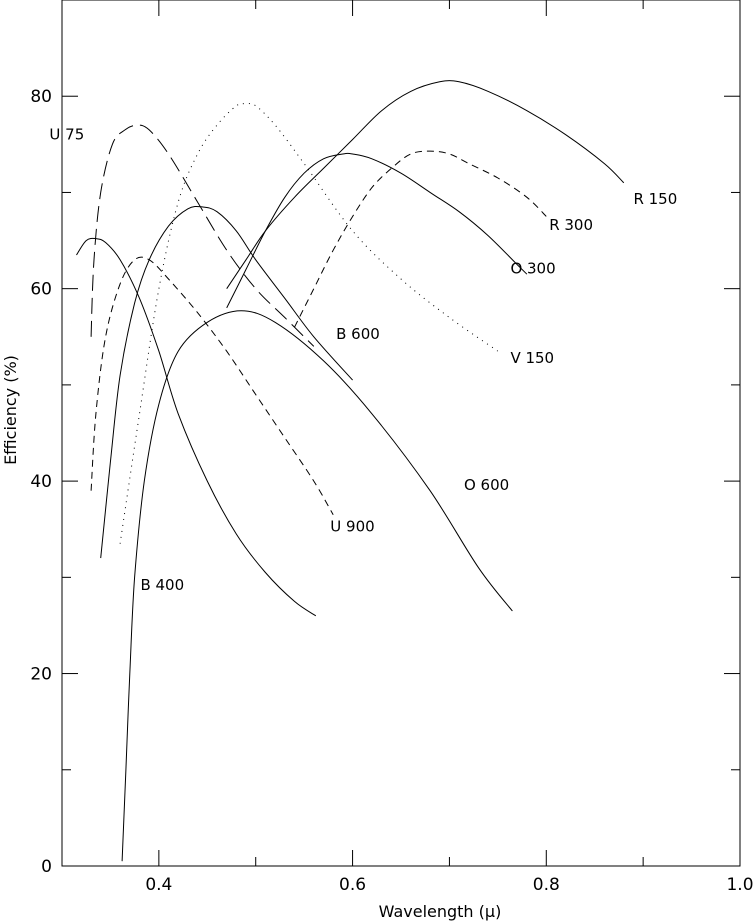 The width and height of the screenshot is (754, 922). I want to click on x-tick-label: 0.4, so click(158, 885).